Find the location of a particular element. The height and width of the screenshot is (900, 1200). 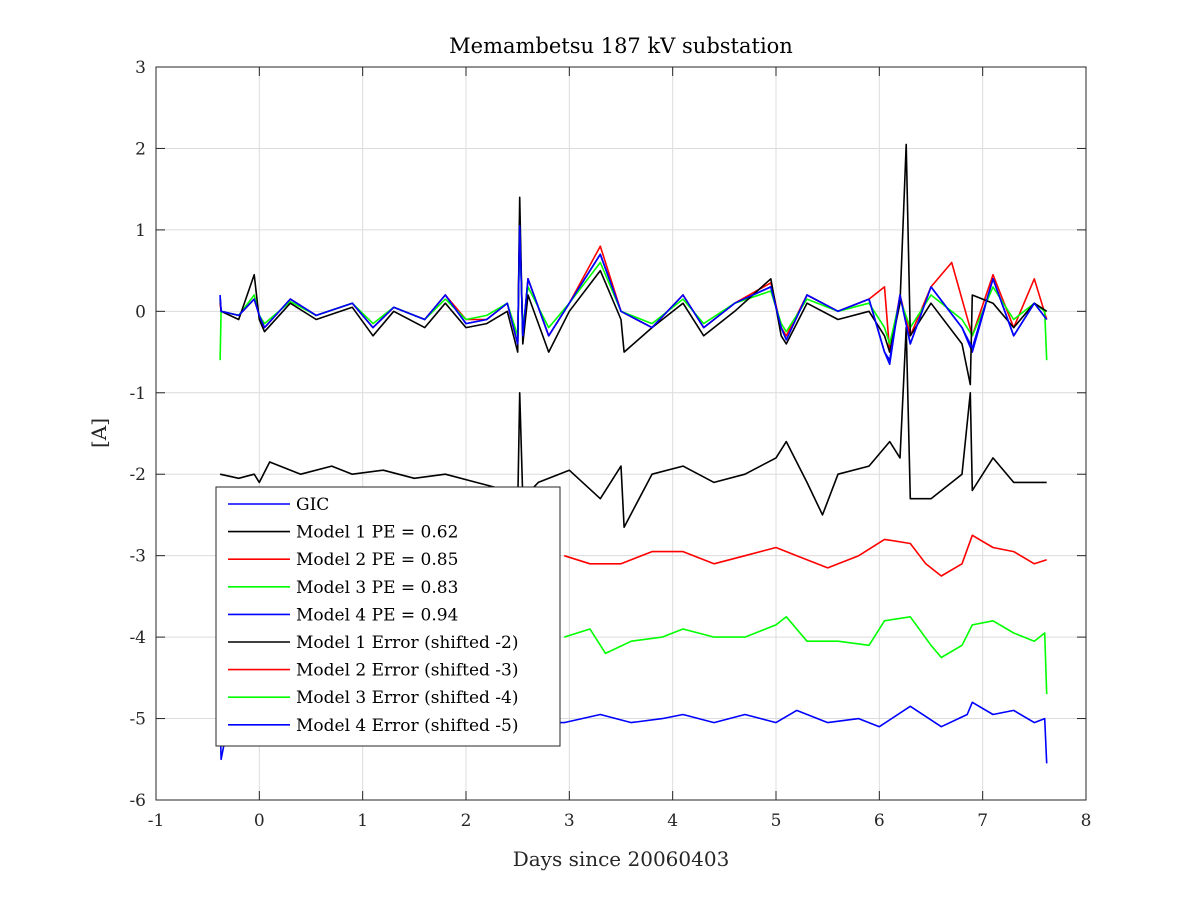

legend-label: Model 1 PE = 0.62 is located at coordinates (377, 533).